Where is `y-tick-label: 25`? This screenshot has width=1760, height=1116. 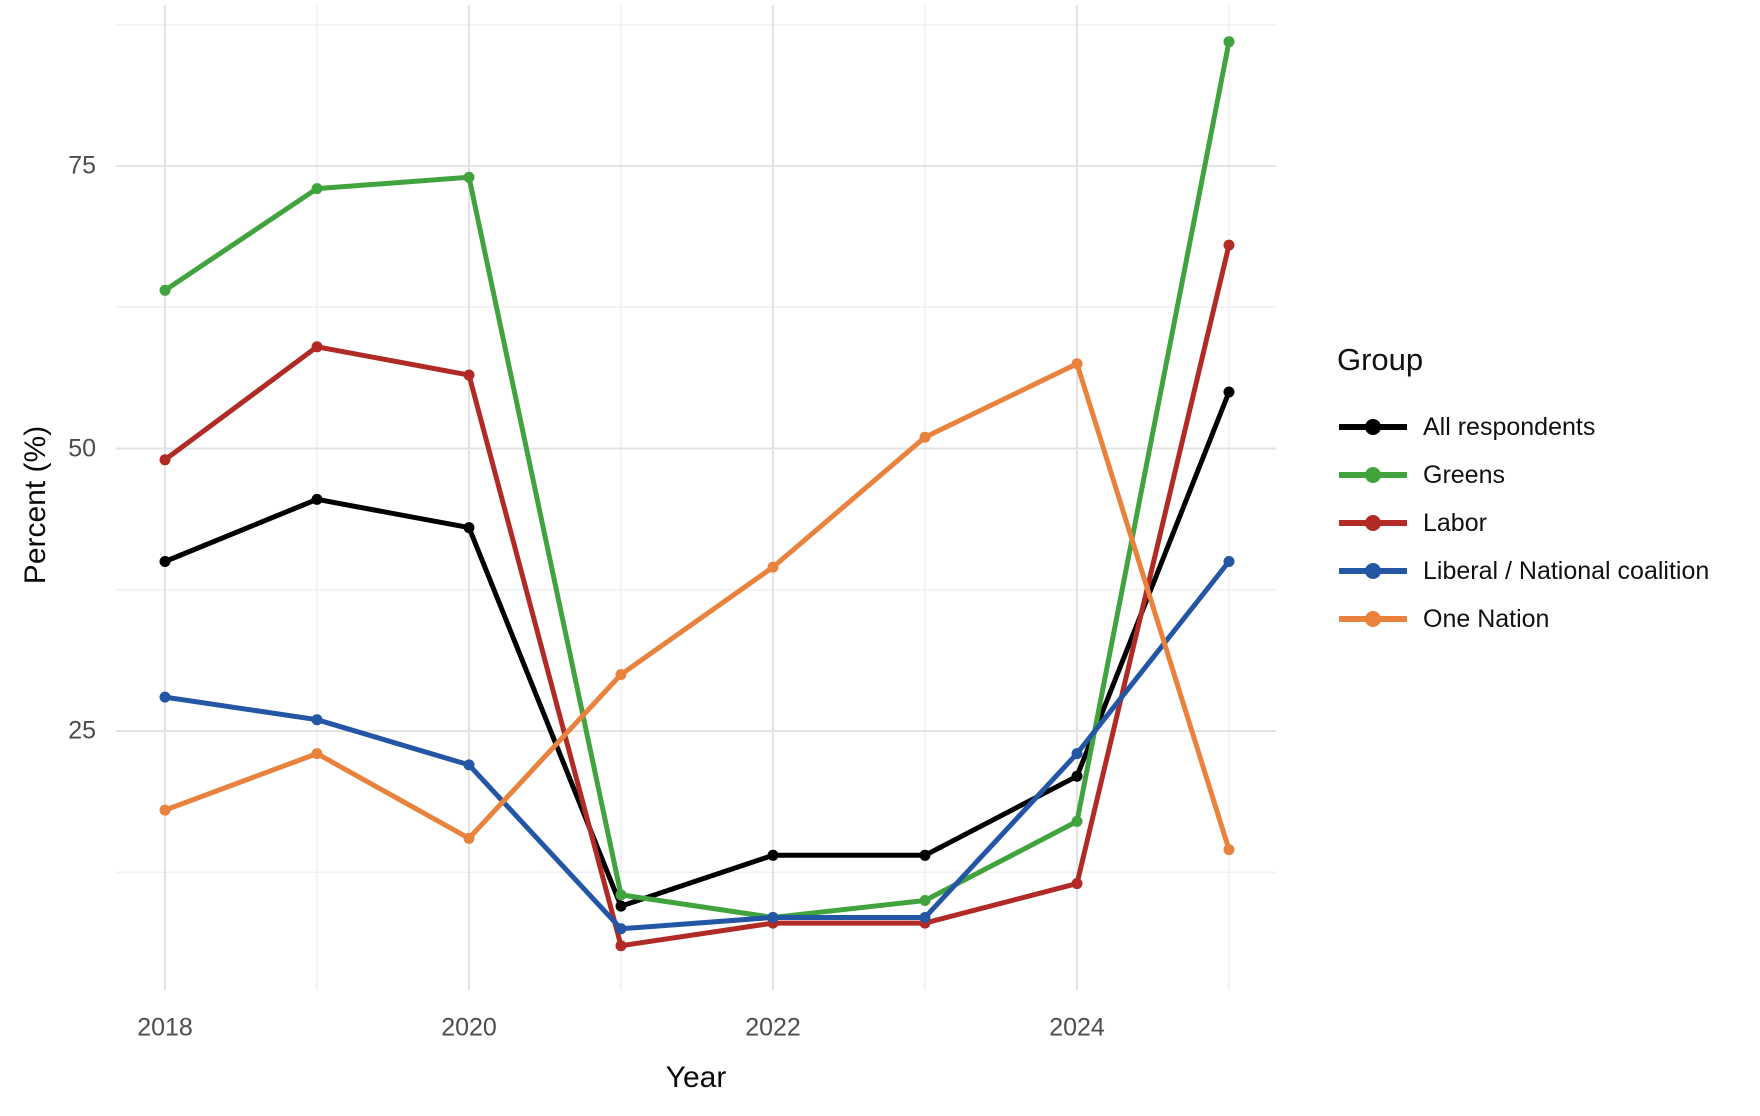 y-tick-label: 25 is located at coordinates (82, 730).